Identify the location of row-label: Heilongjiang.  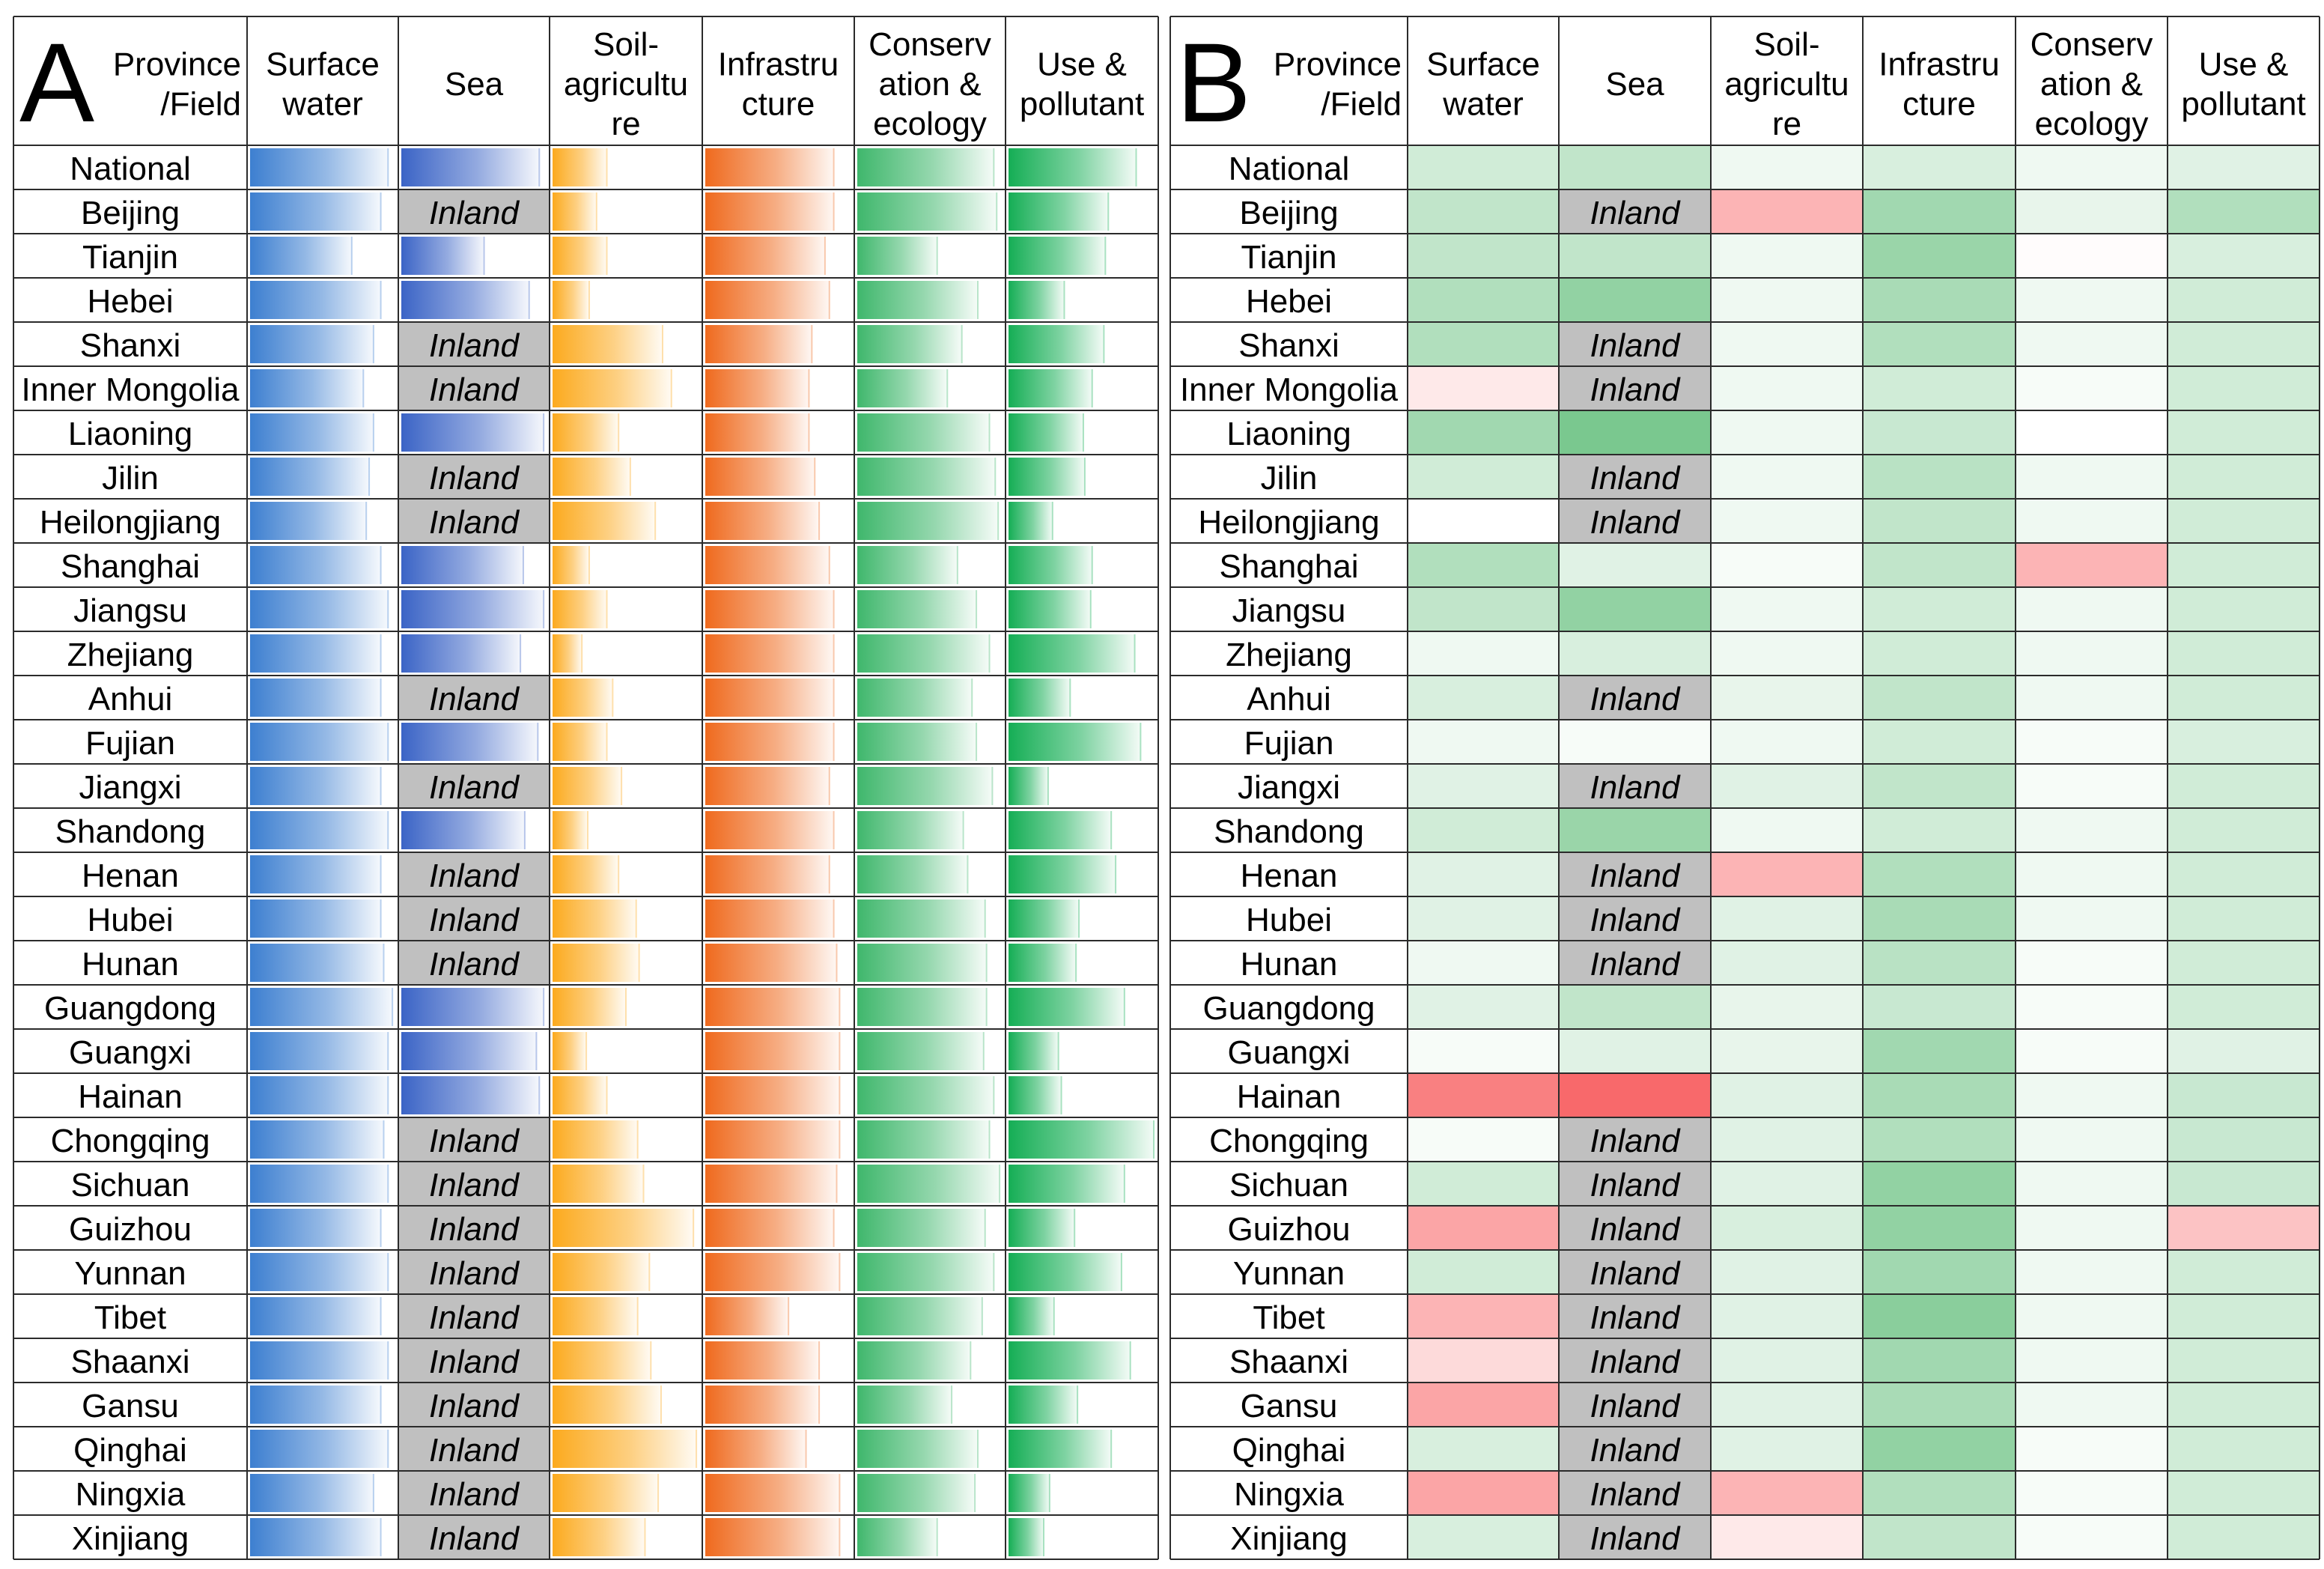
(130, 522).